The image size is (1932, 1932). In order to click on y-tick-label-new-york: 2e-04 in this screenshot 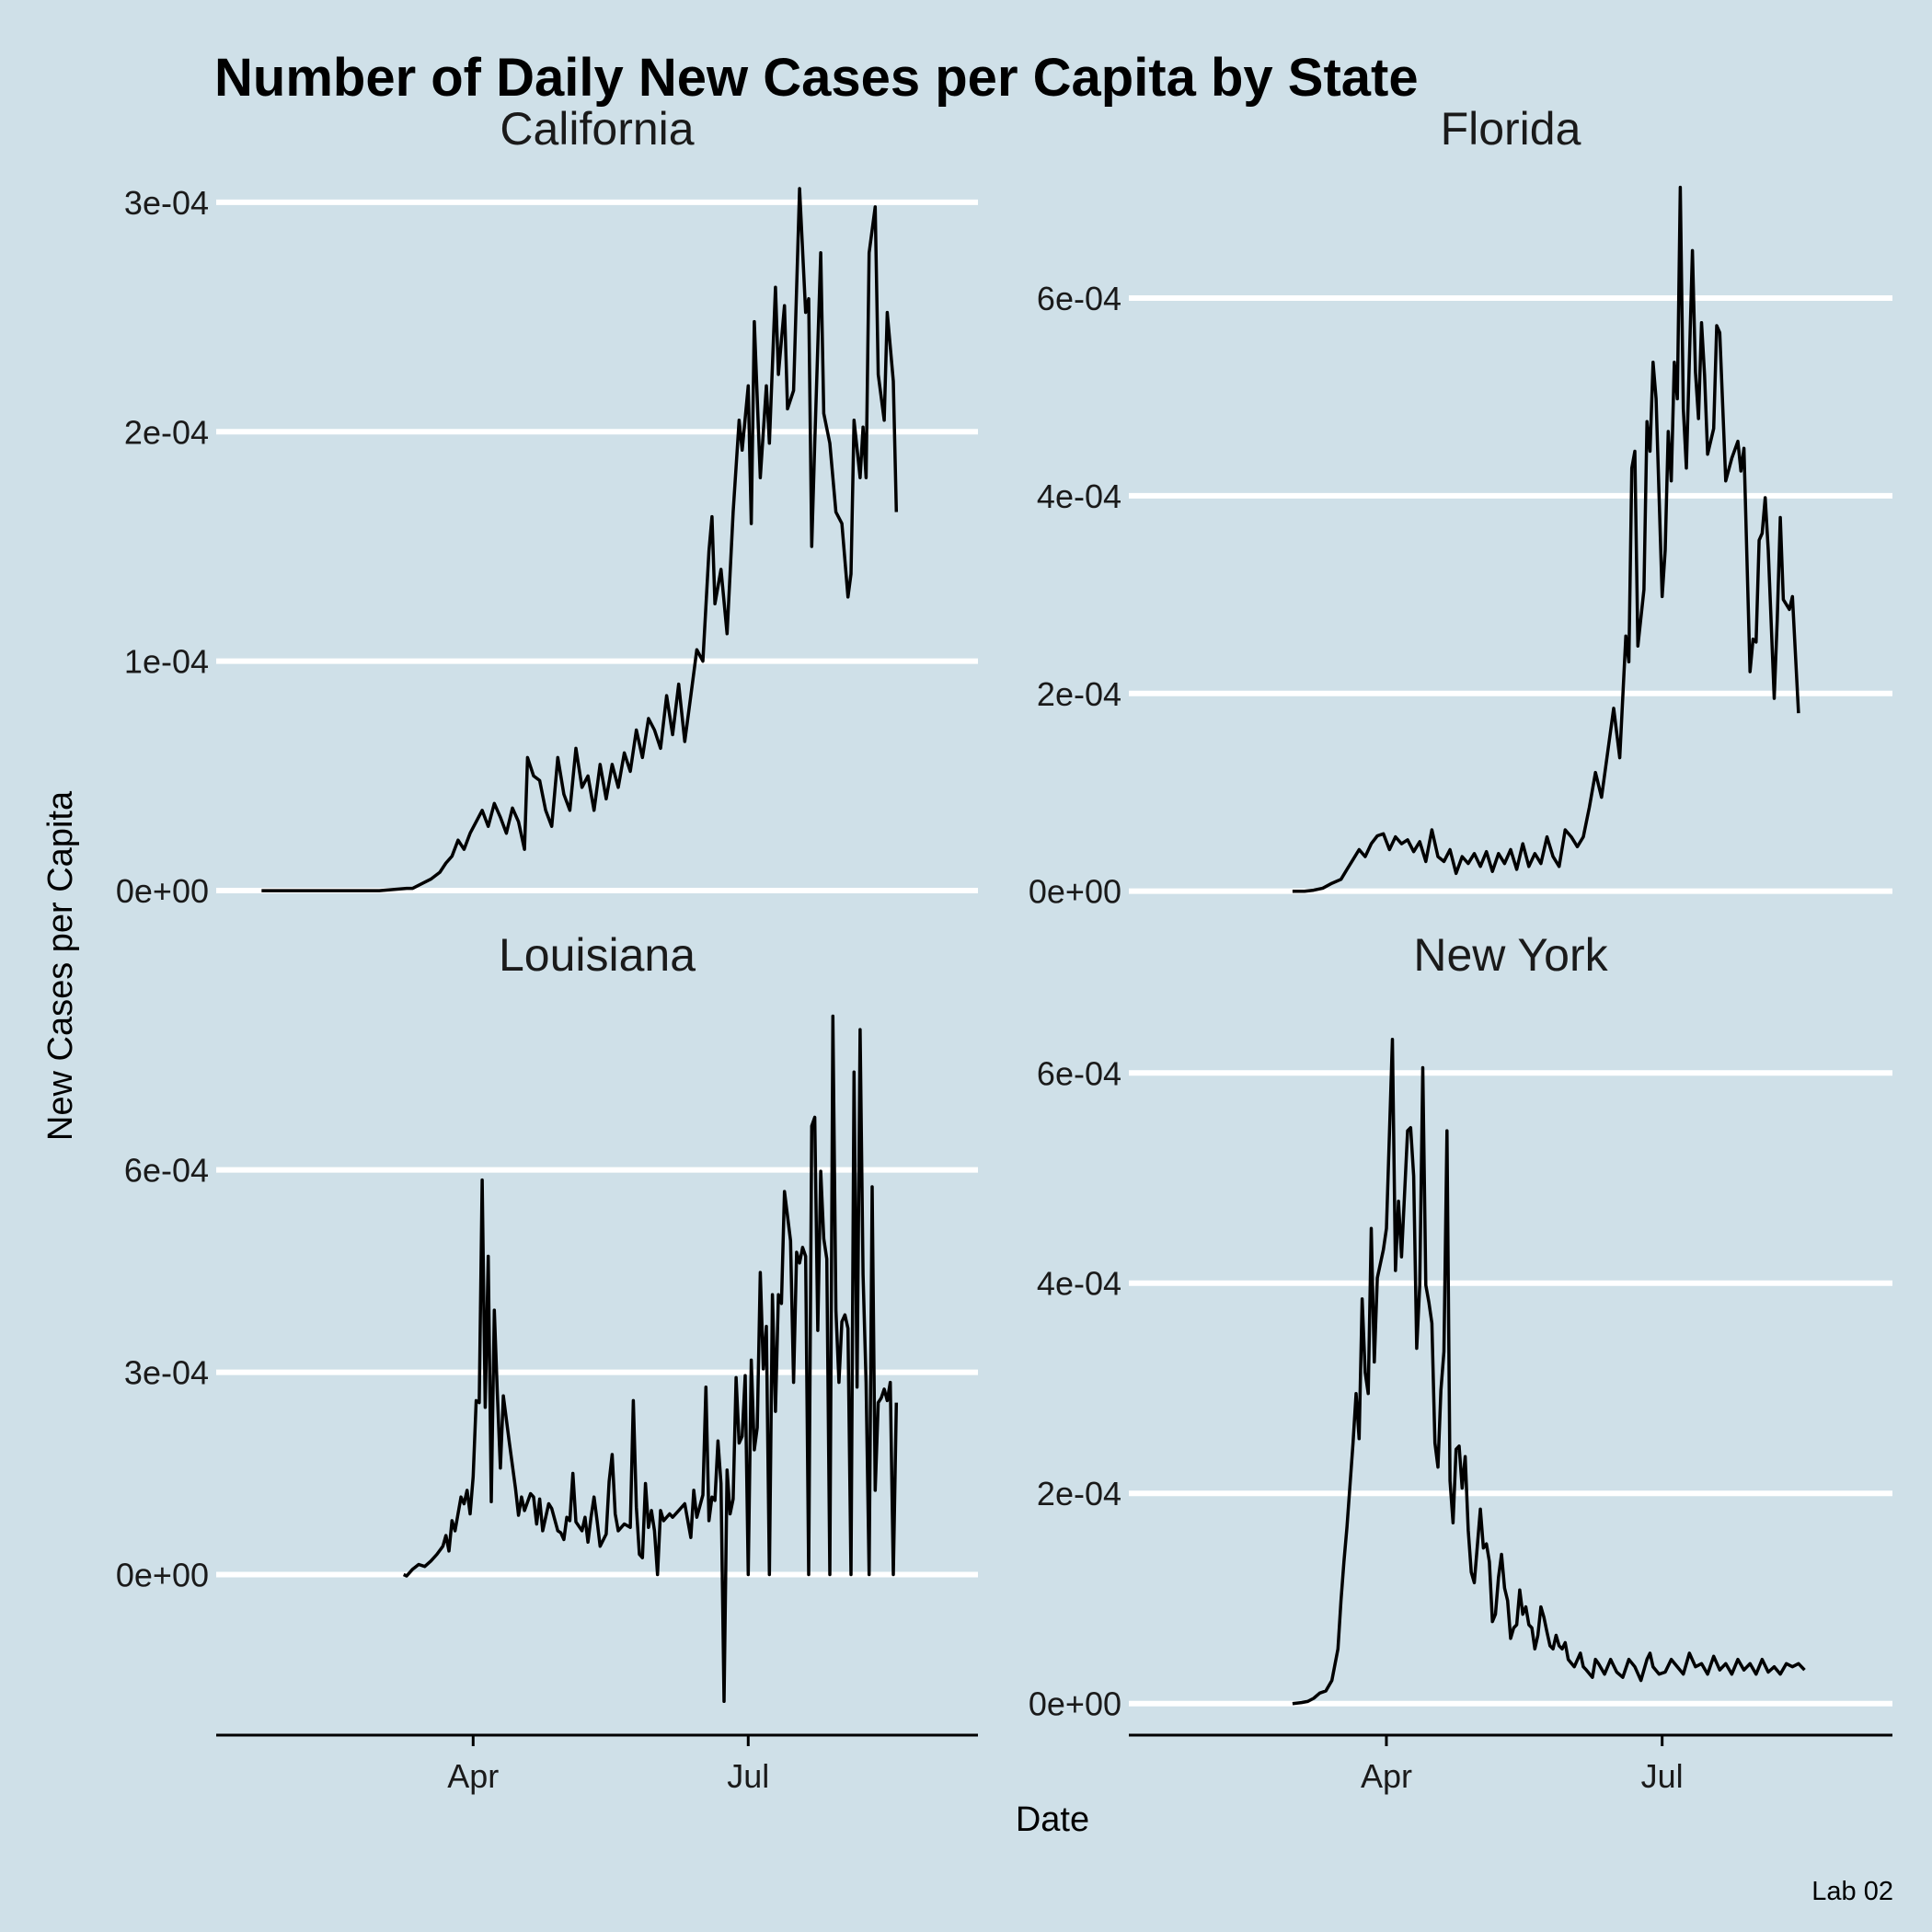, I will do `click(1079, 1493)`.